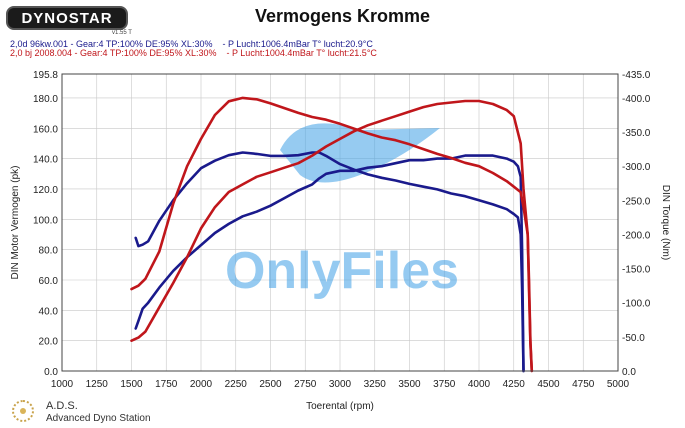 This screenshot has width=685, height=428. I want to click on x-tick-label: 3250, so click(375, 384).